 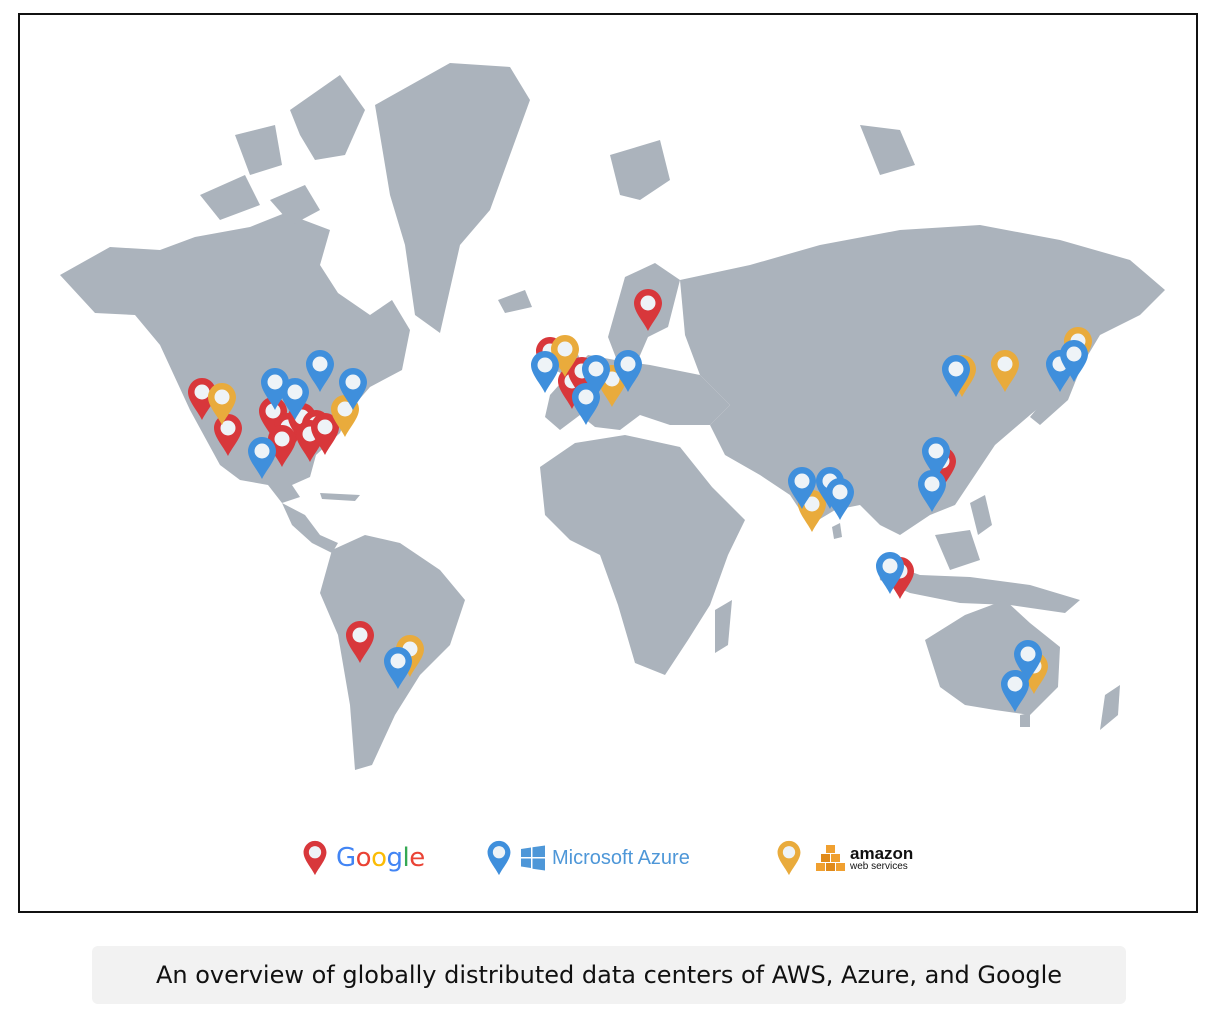 I want to click on landmass-asia, so click(x=922, y=380).